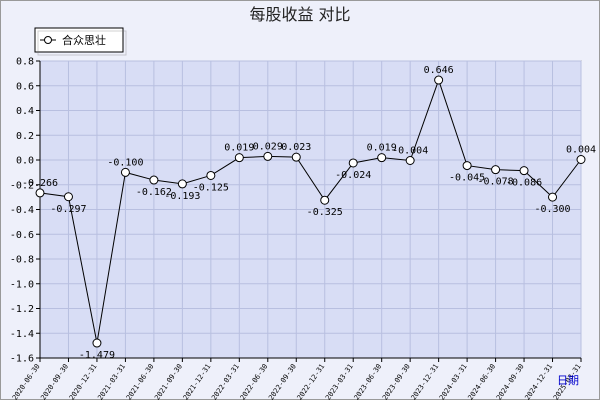  Describe the element at coordinates (22, 309) in the screenshot. I see `y-tick-label: -1.2` at that location.